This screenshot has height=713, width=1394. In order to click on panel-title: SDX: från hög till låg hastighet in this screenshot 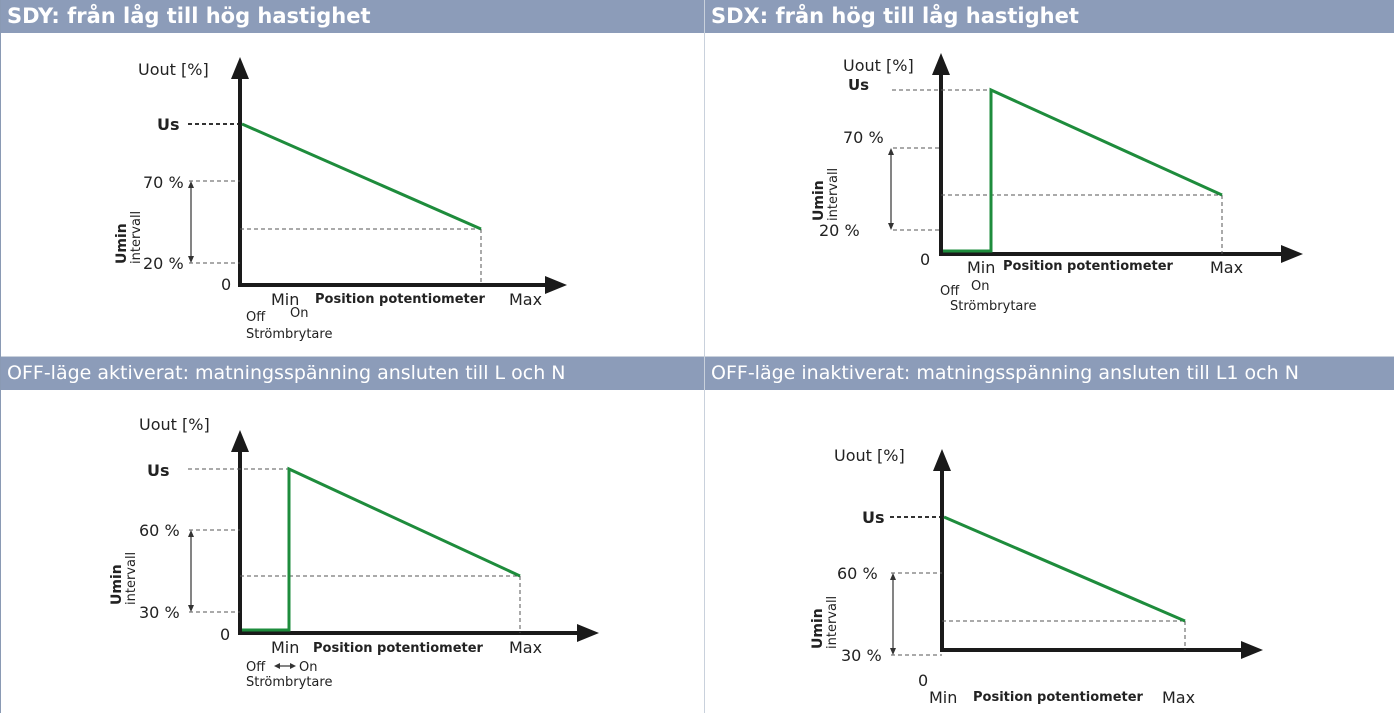, I will do `click(1049, 16)`.